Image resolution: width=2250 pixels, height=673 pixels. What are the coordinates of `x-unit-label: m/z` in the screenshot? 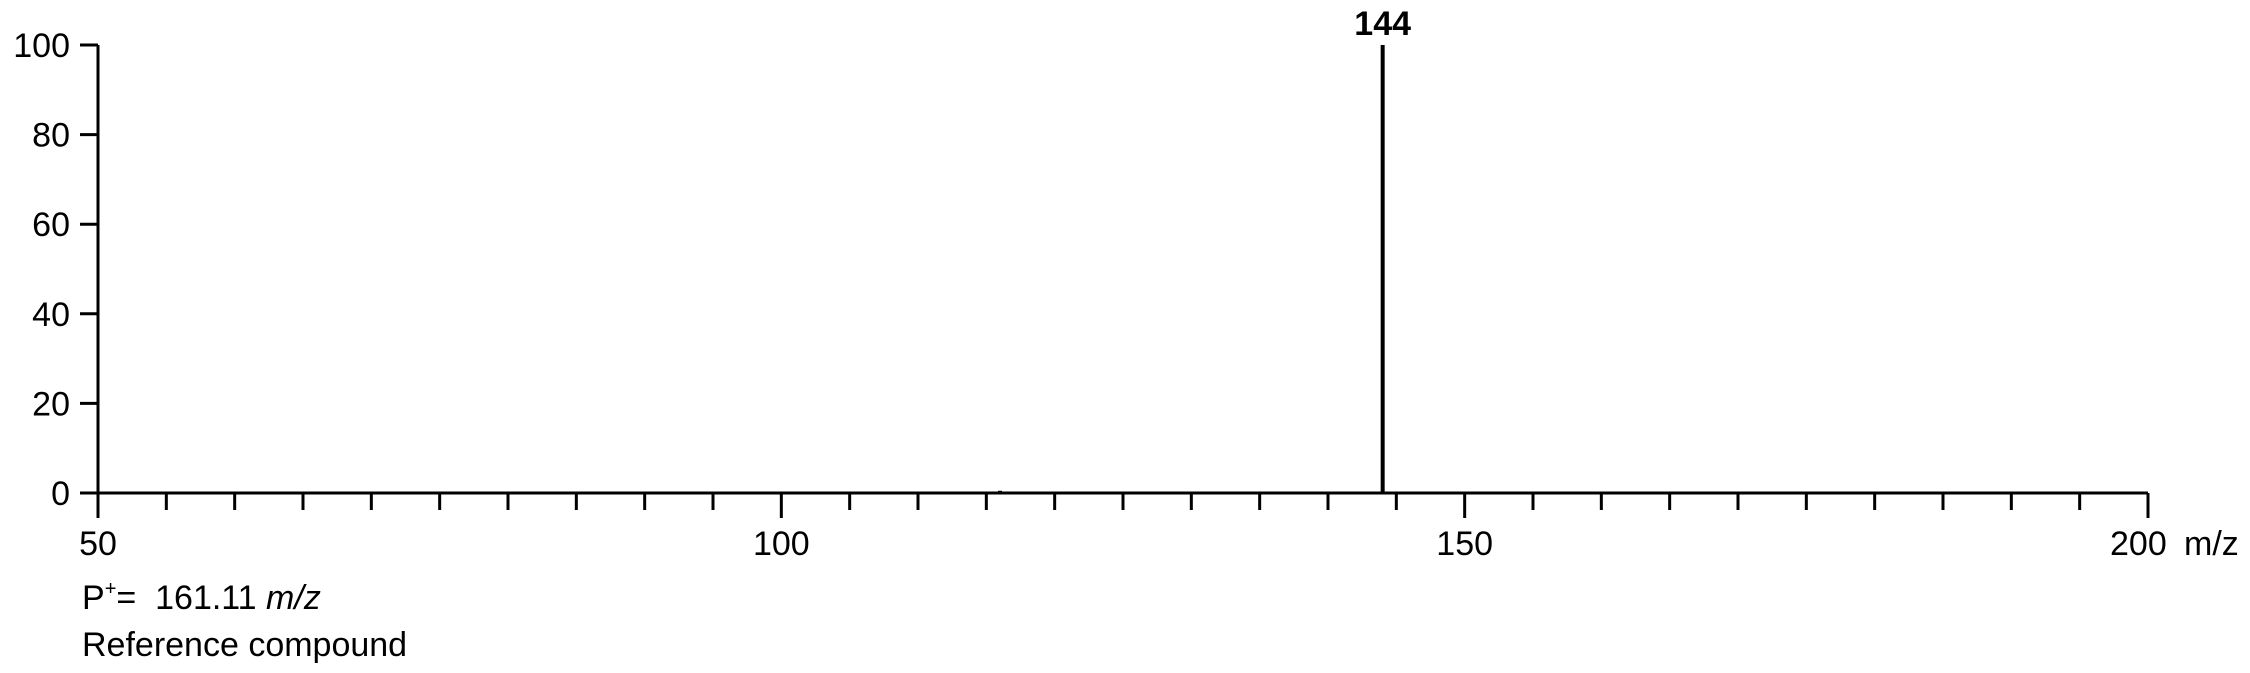 It's located at (2211, 544).